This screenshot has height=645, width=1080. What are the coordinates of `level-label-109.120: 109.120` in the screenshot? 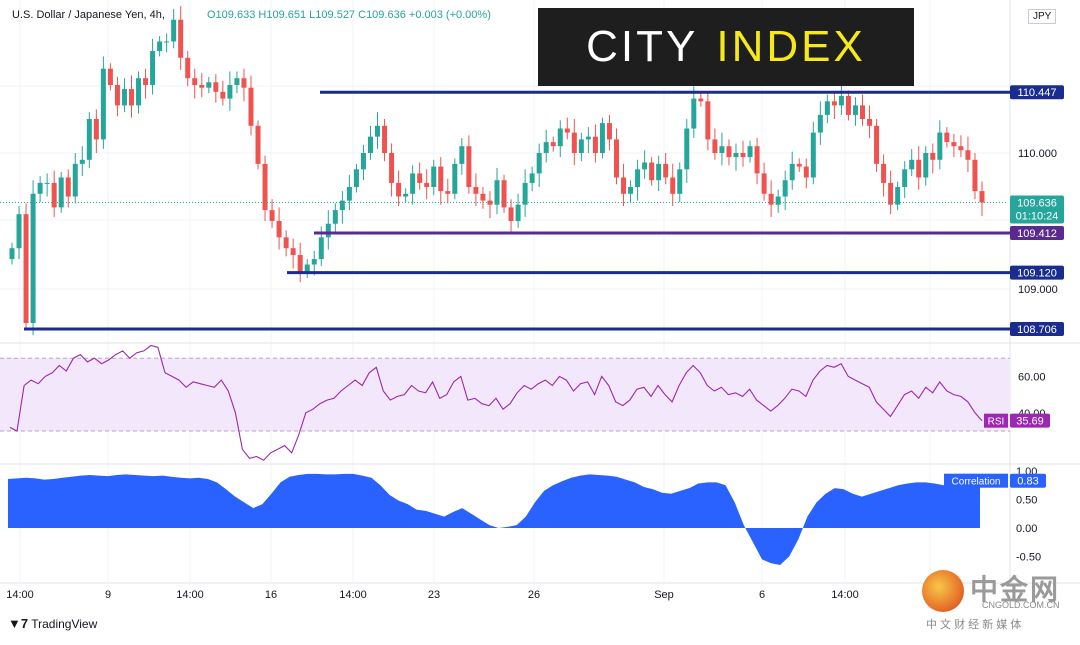 It's located at (1037, 274).